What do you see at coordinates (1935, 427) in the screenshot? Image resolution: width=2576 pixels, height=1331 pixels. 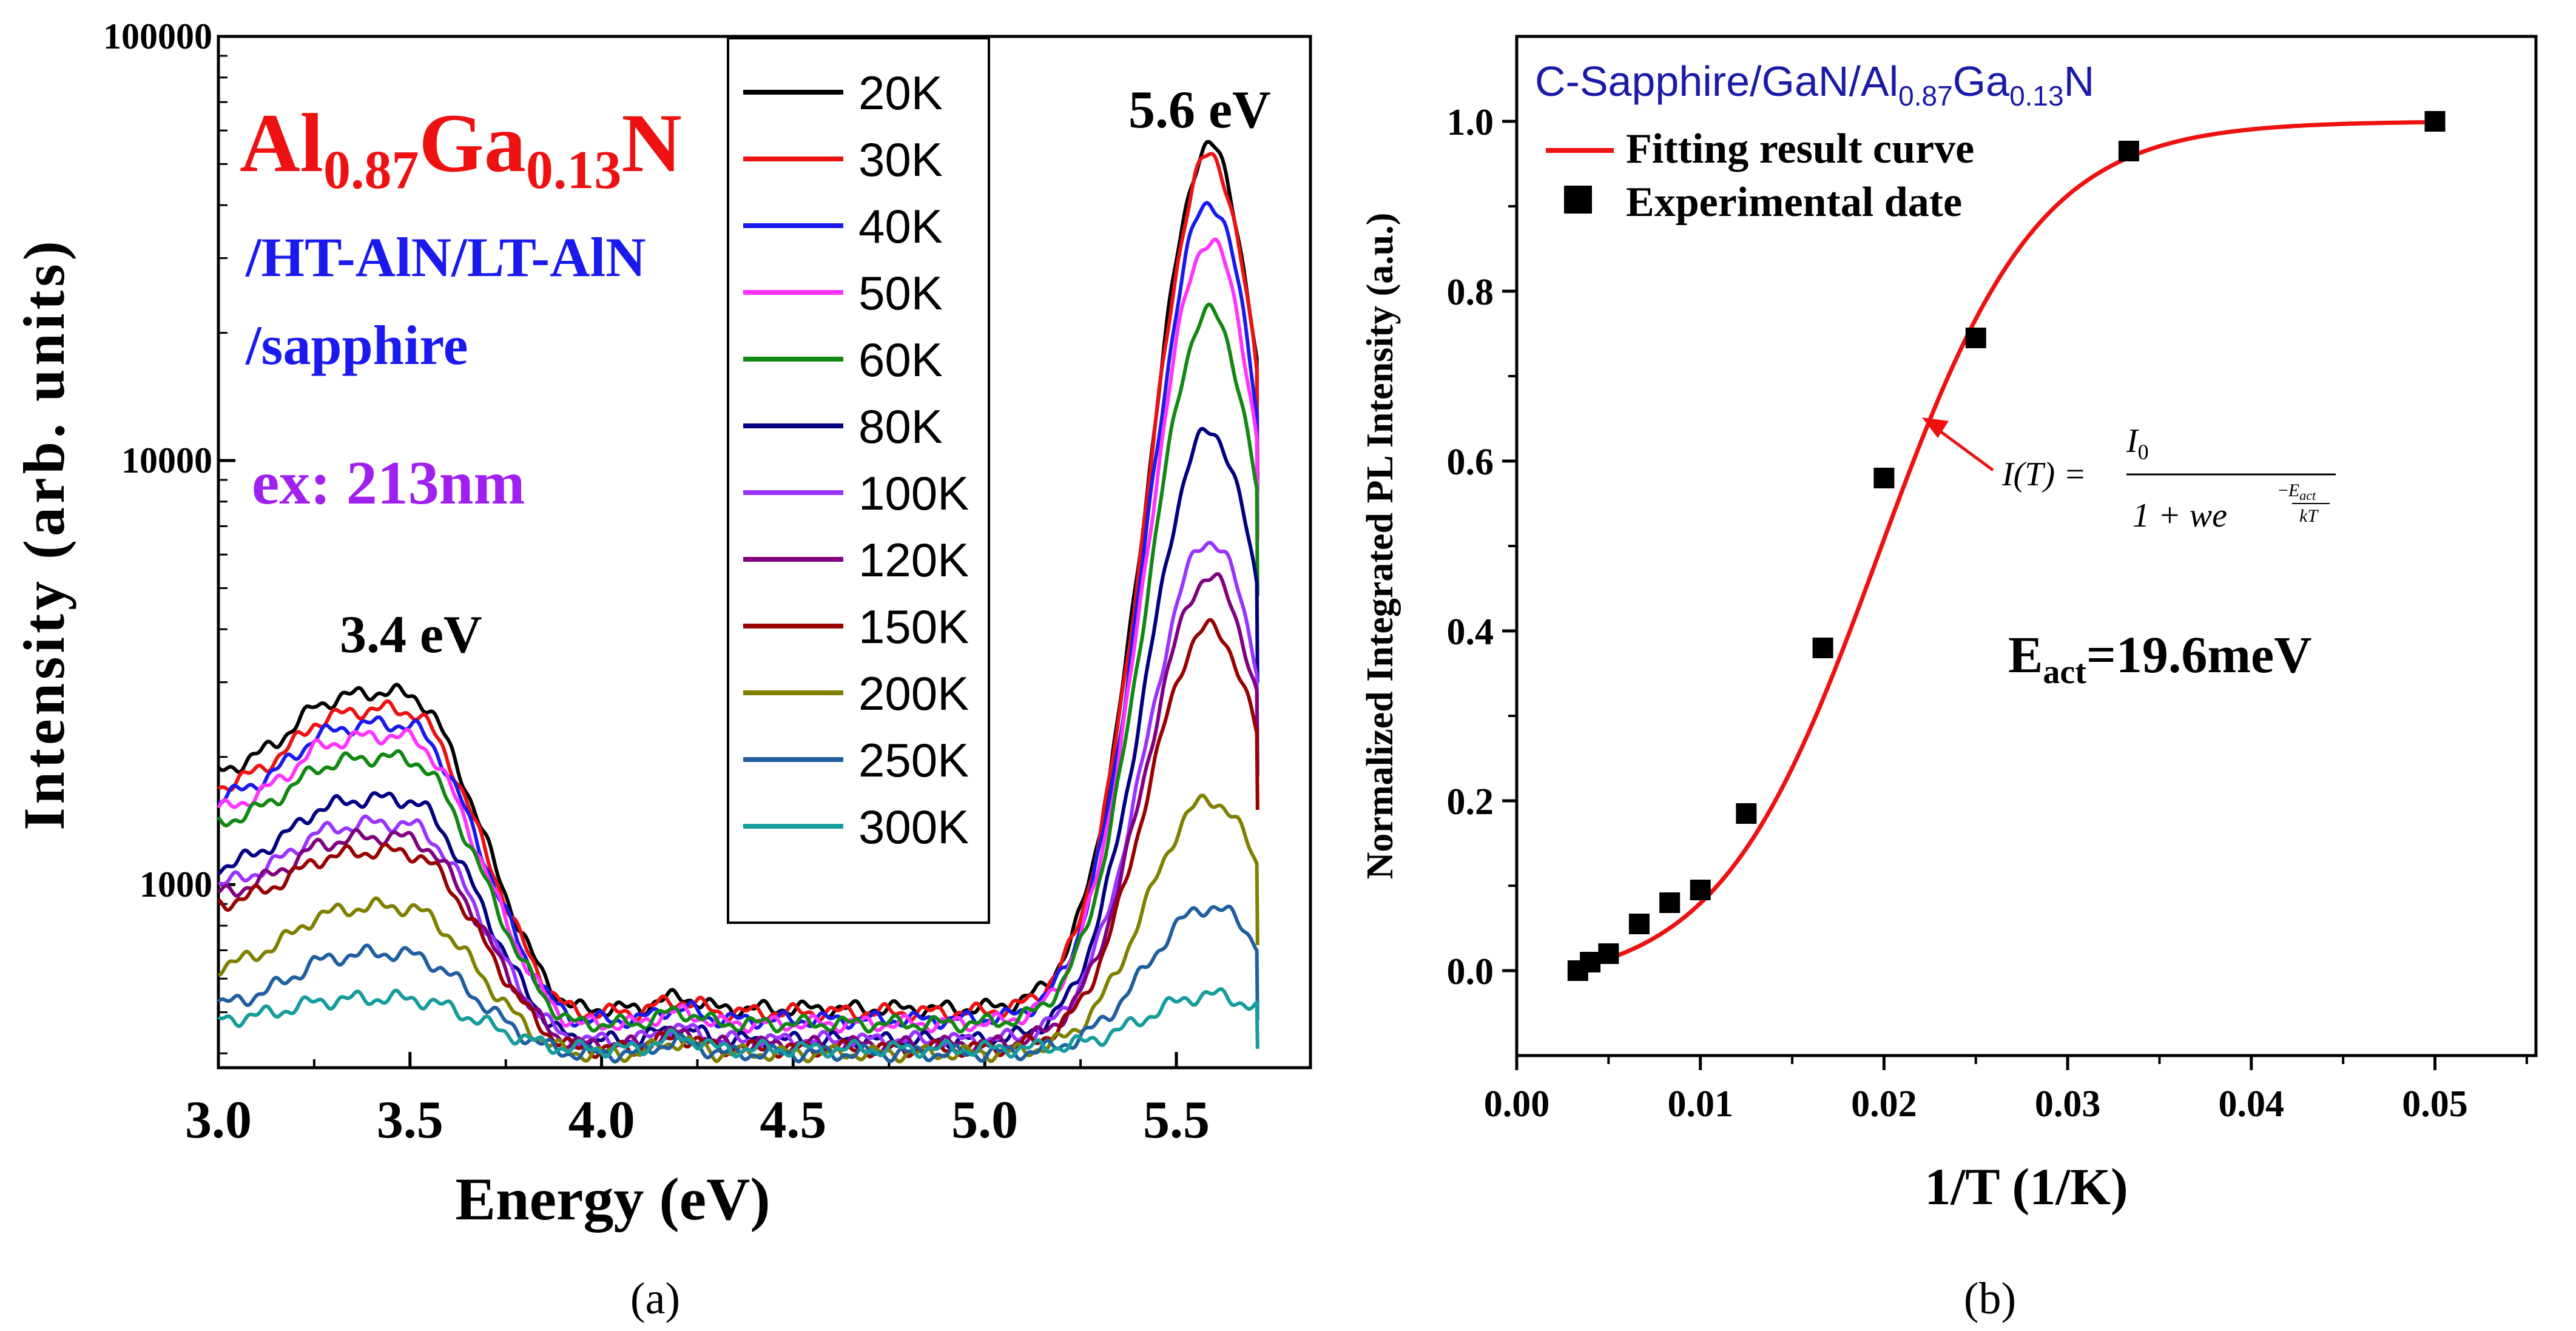 I see `equation-arrowhead` at bounding box center [1935, 427].